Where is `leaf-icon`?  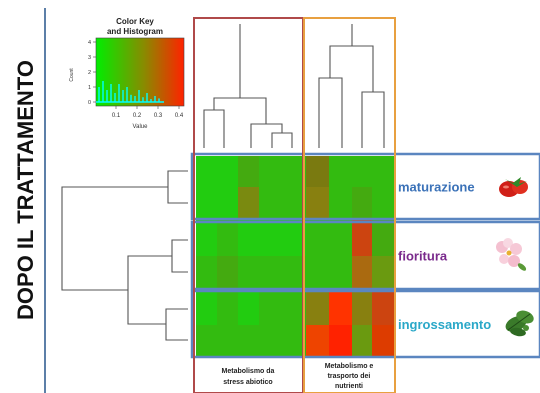 leaf-icon is located at coordinates (519, 323).